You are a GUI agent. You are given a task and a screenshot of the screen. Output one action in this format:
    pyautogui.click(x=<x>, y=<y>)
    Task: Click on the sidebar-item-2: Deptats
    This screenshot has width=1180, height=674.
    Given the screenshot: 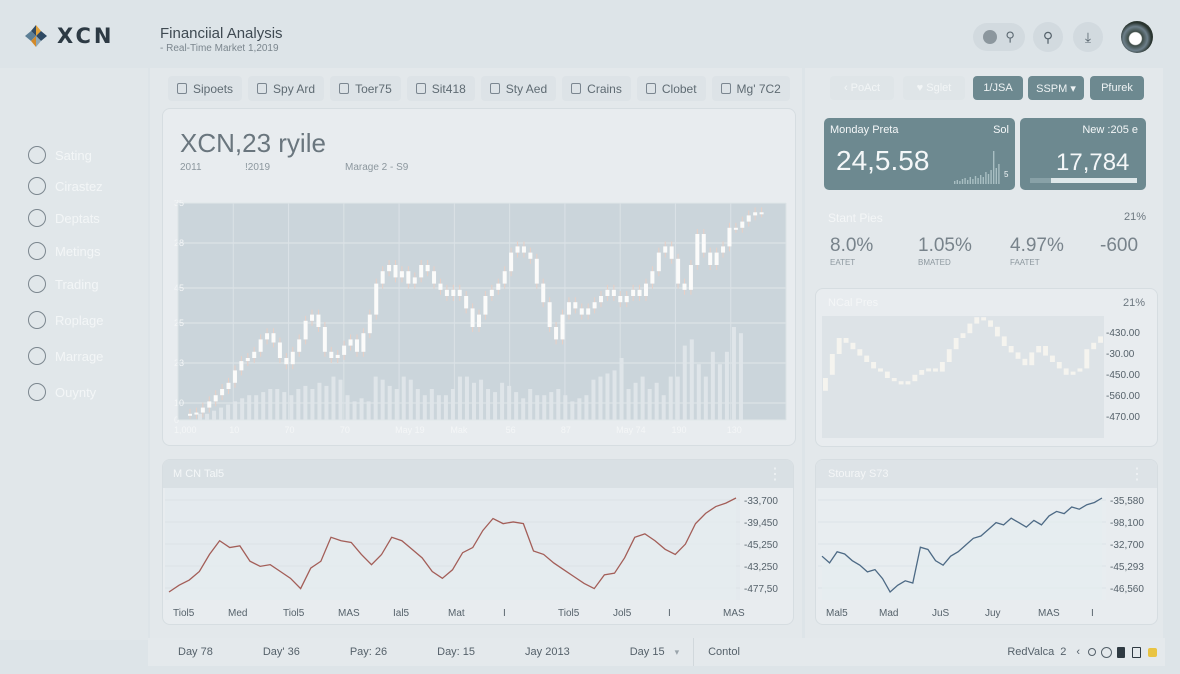 What is the action you would take?
    pyautogui.click(x=64, y=218)
    